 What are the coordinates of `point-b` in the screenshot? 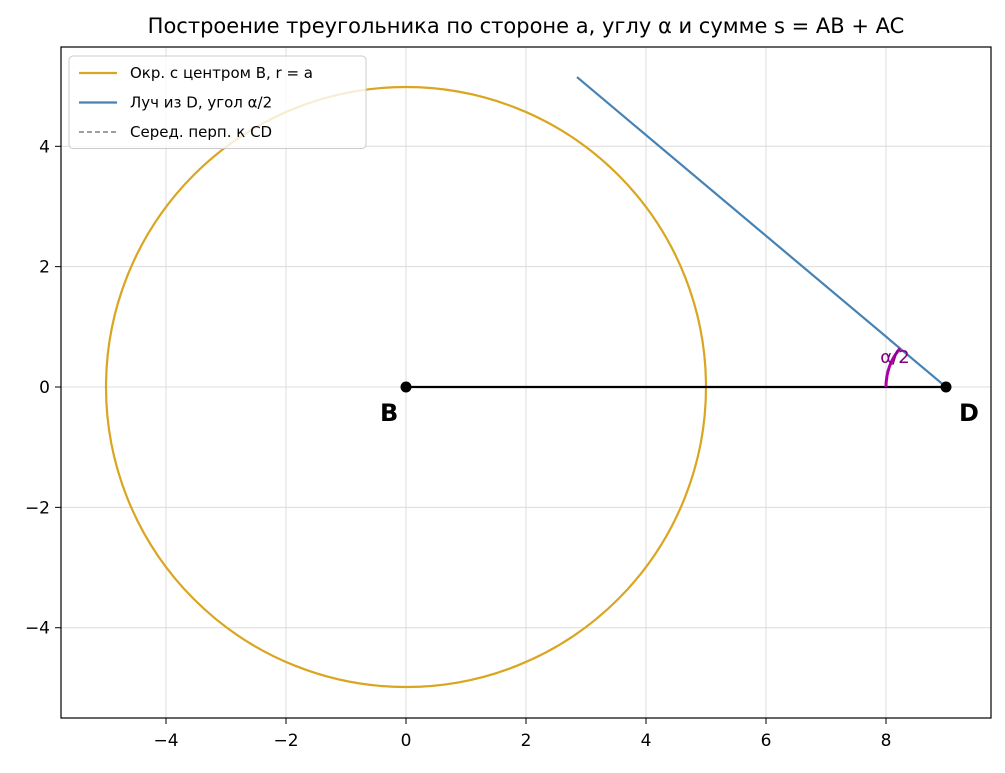 It's located at (406, 387).